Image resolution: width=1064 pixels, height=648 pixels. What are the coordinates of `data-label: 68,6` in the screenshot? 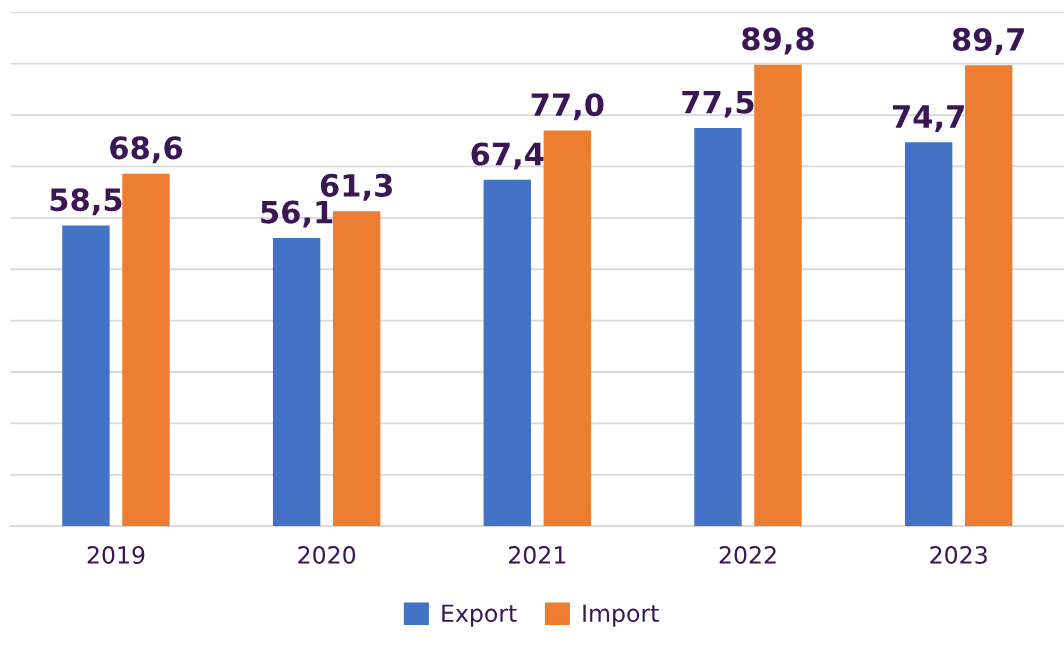 It's located at (146, 150).